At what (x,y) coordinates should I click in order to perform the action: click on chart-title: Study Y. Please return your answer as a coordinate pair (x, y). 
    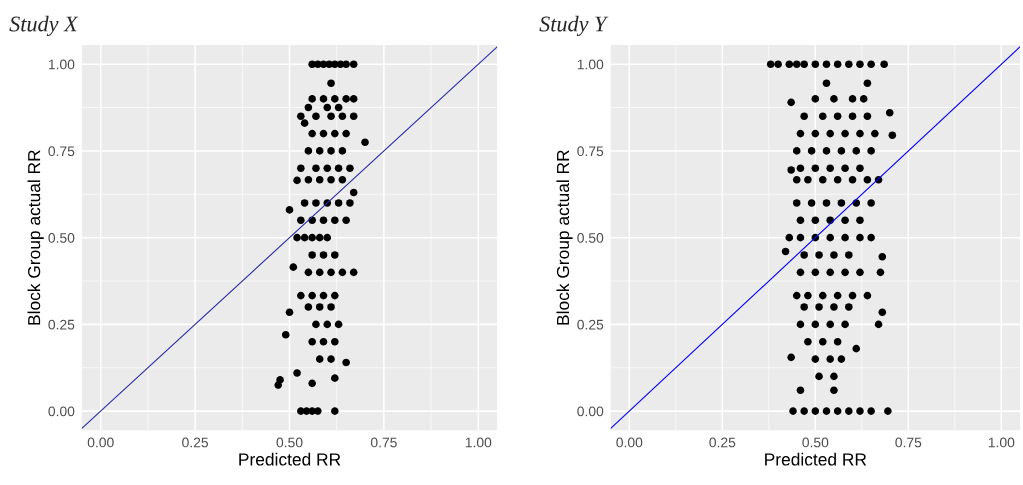
    Looking at the image, I should click on (574, 26).